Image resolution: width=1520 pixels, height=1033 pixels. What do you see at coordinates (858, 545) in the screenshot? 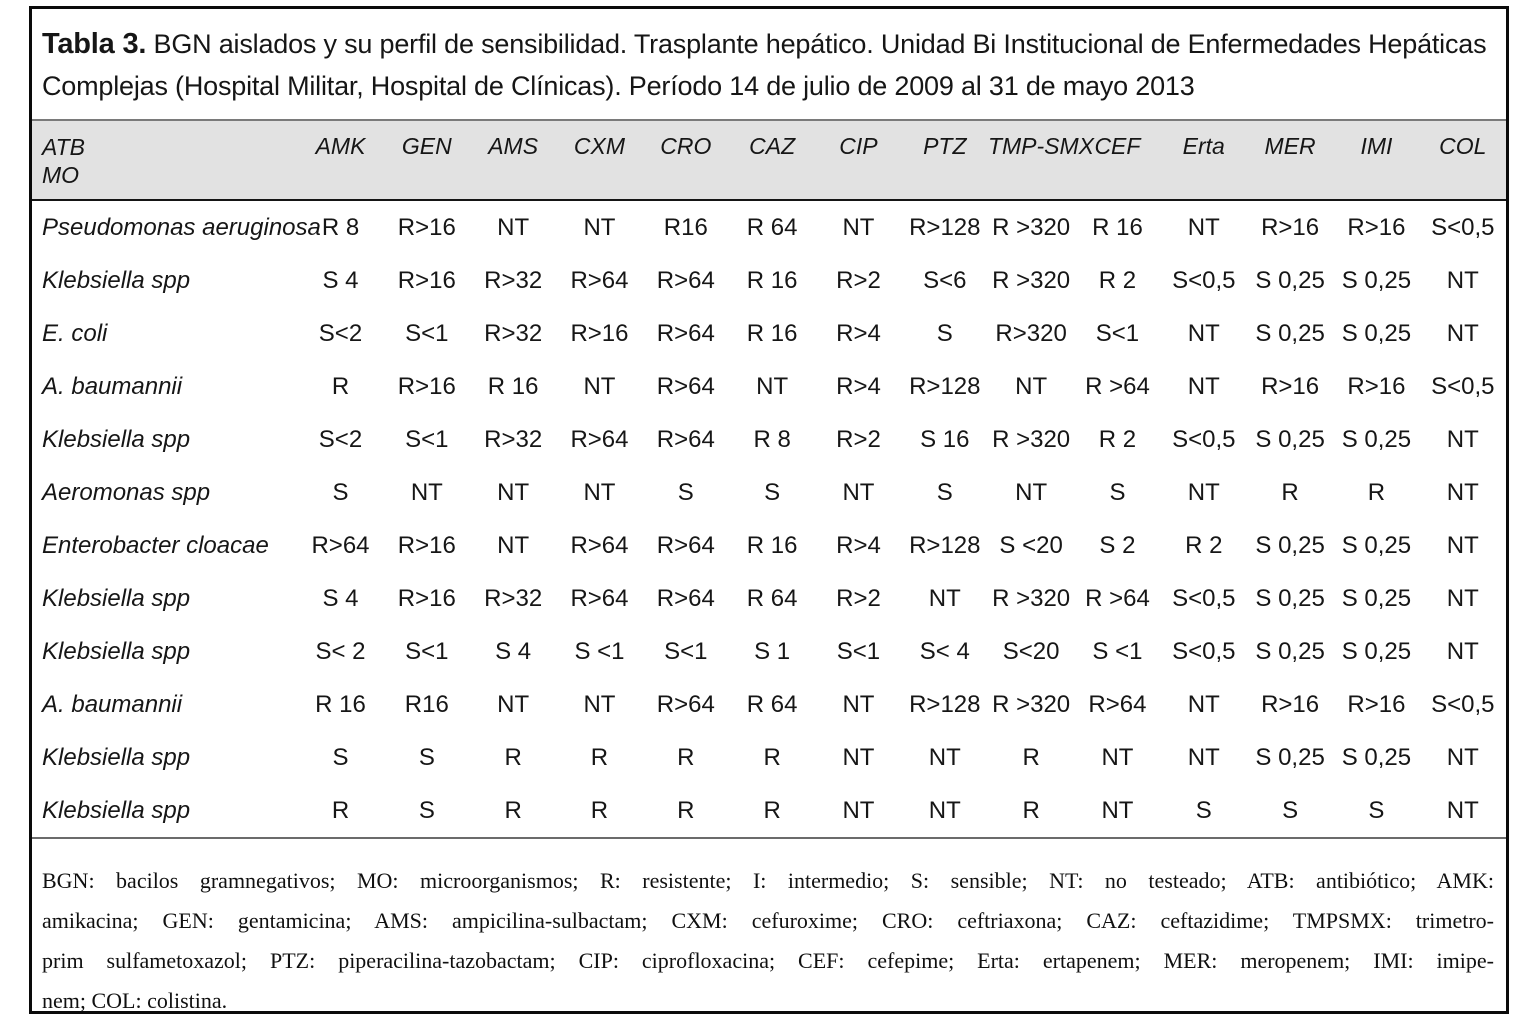
I see `cell-value: R>4` at bounding box center [858, 545].